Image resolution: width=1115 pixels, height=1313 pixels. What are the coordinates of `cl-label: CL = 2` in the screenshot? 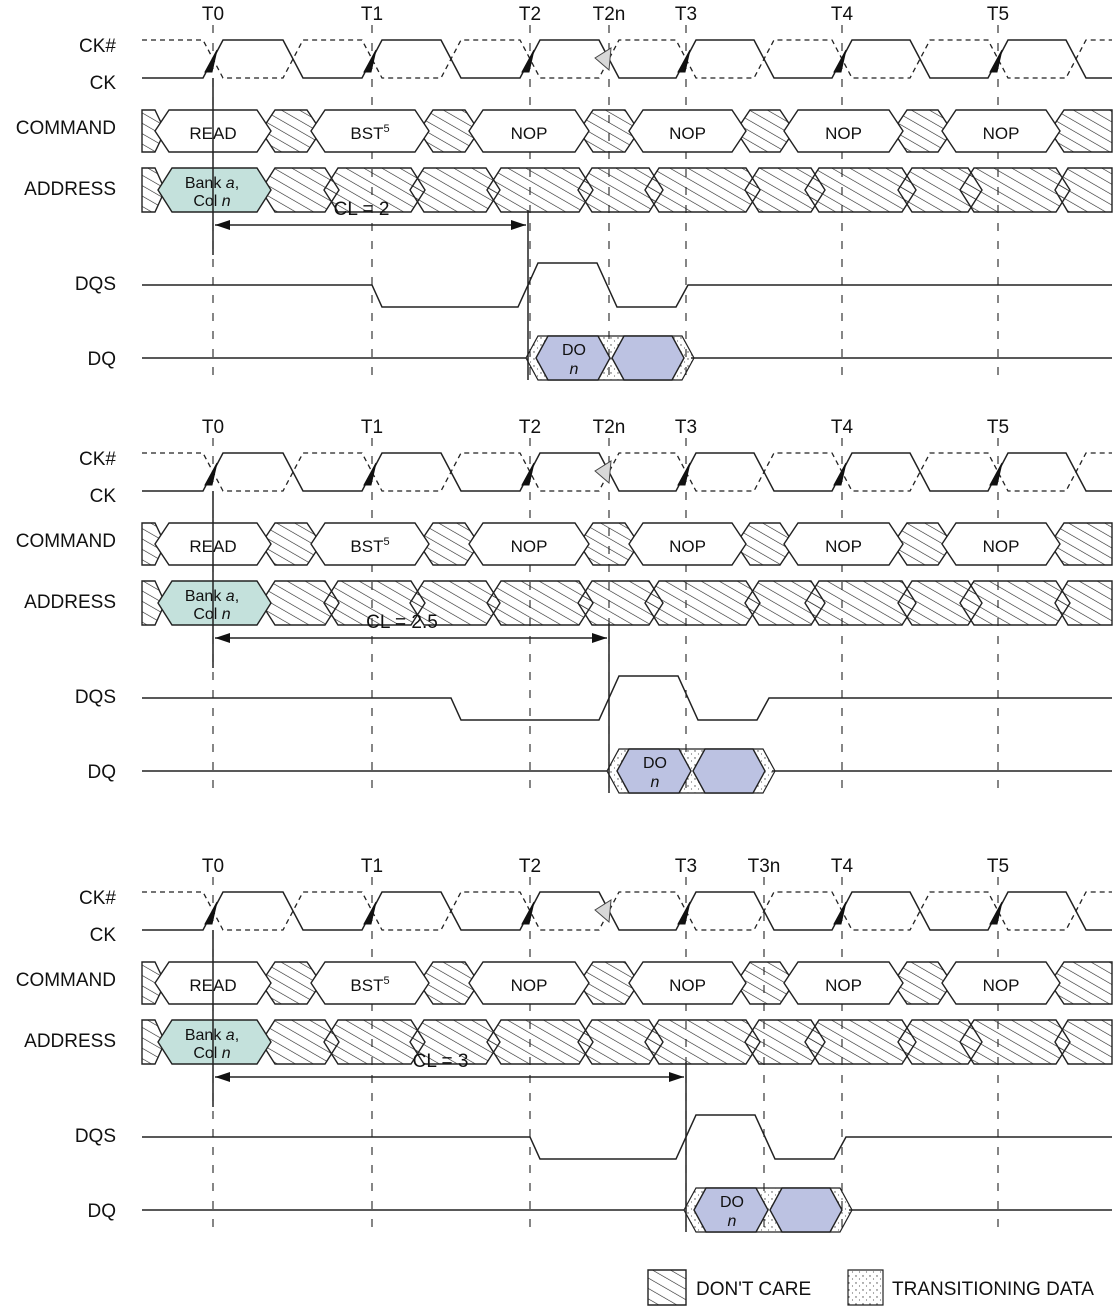 It's located at (362, 209).